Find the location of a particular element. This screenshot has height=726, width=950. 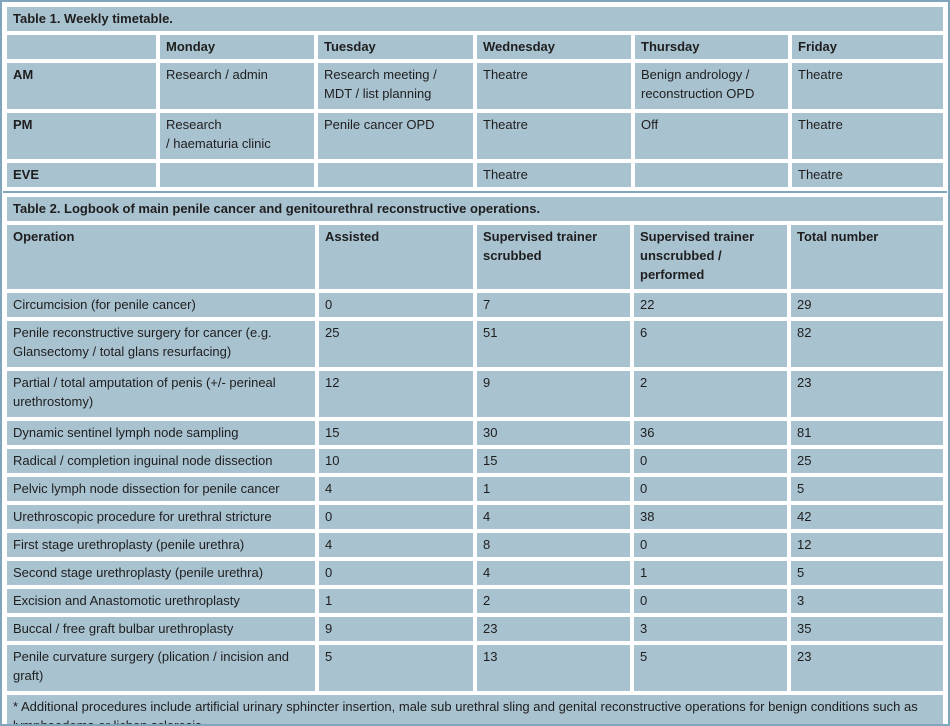

t1-col-wednesday: Wednesday is located at coordinates (554, 47).